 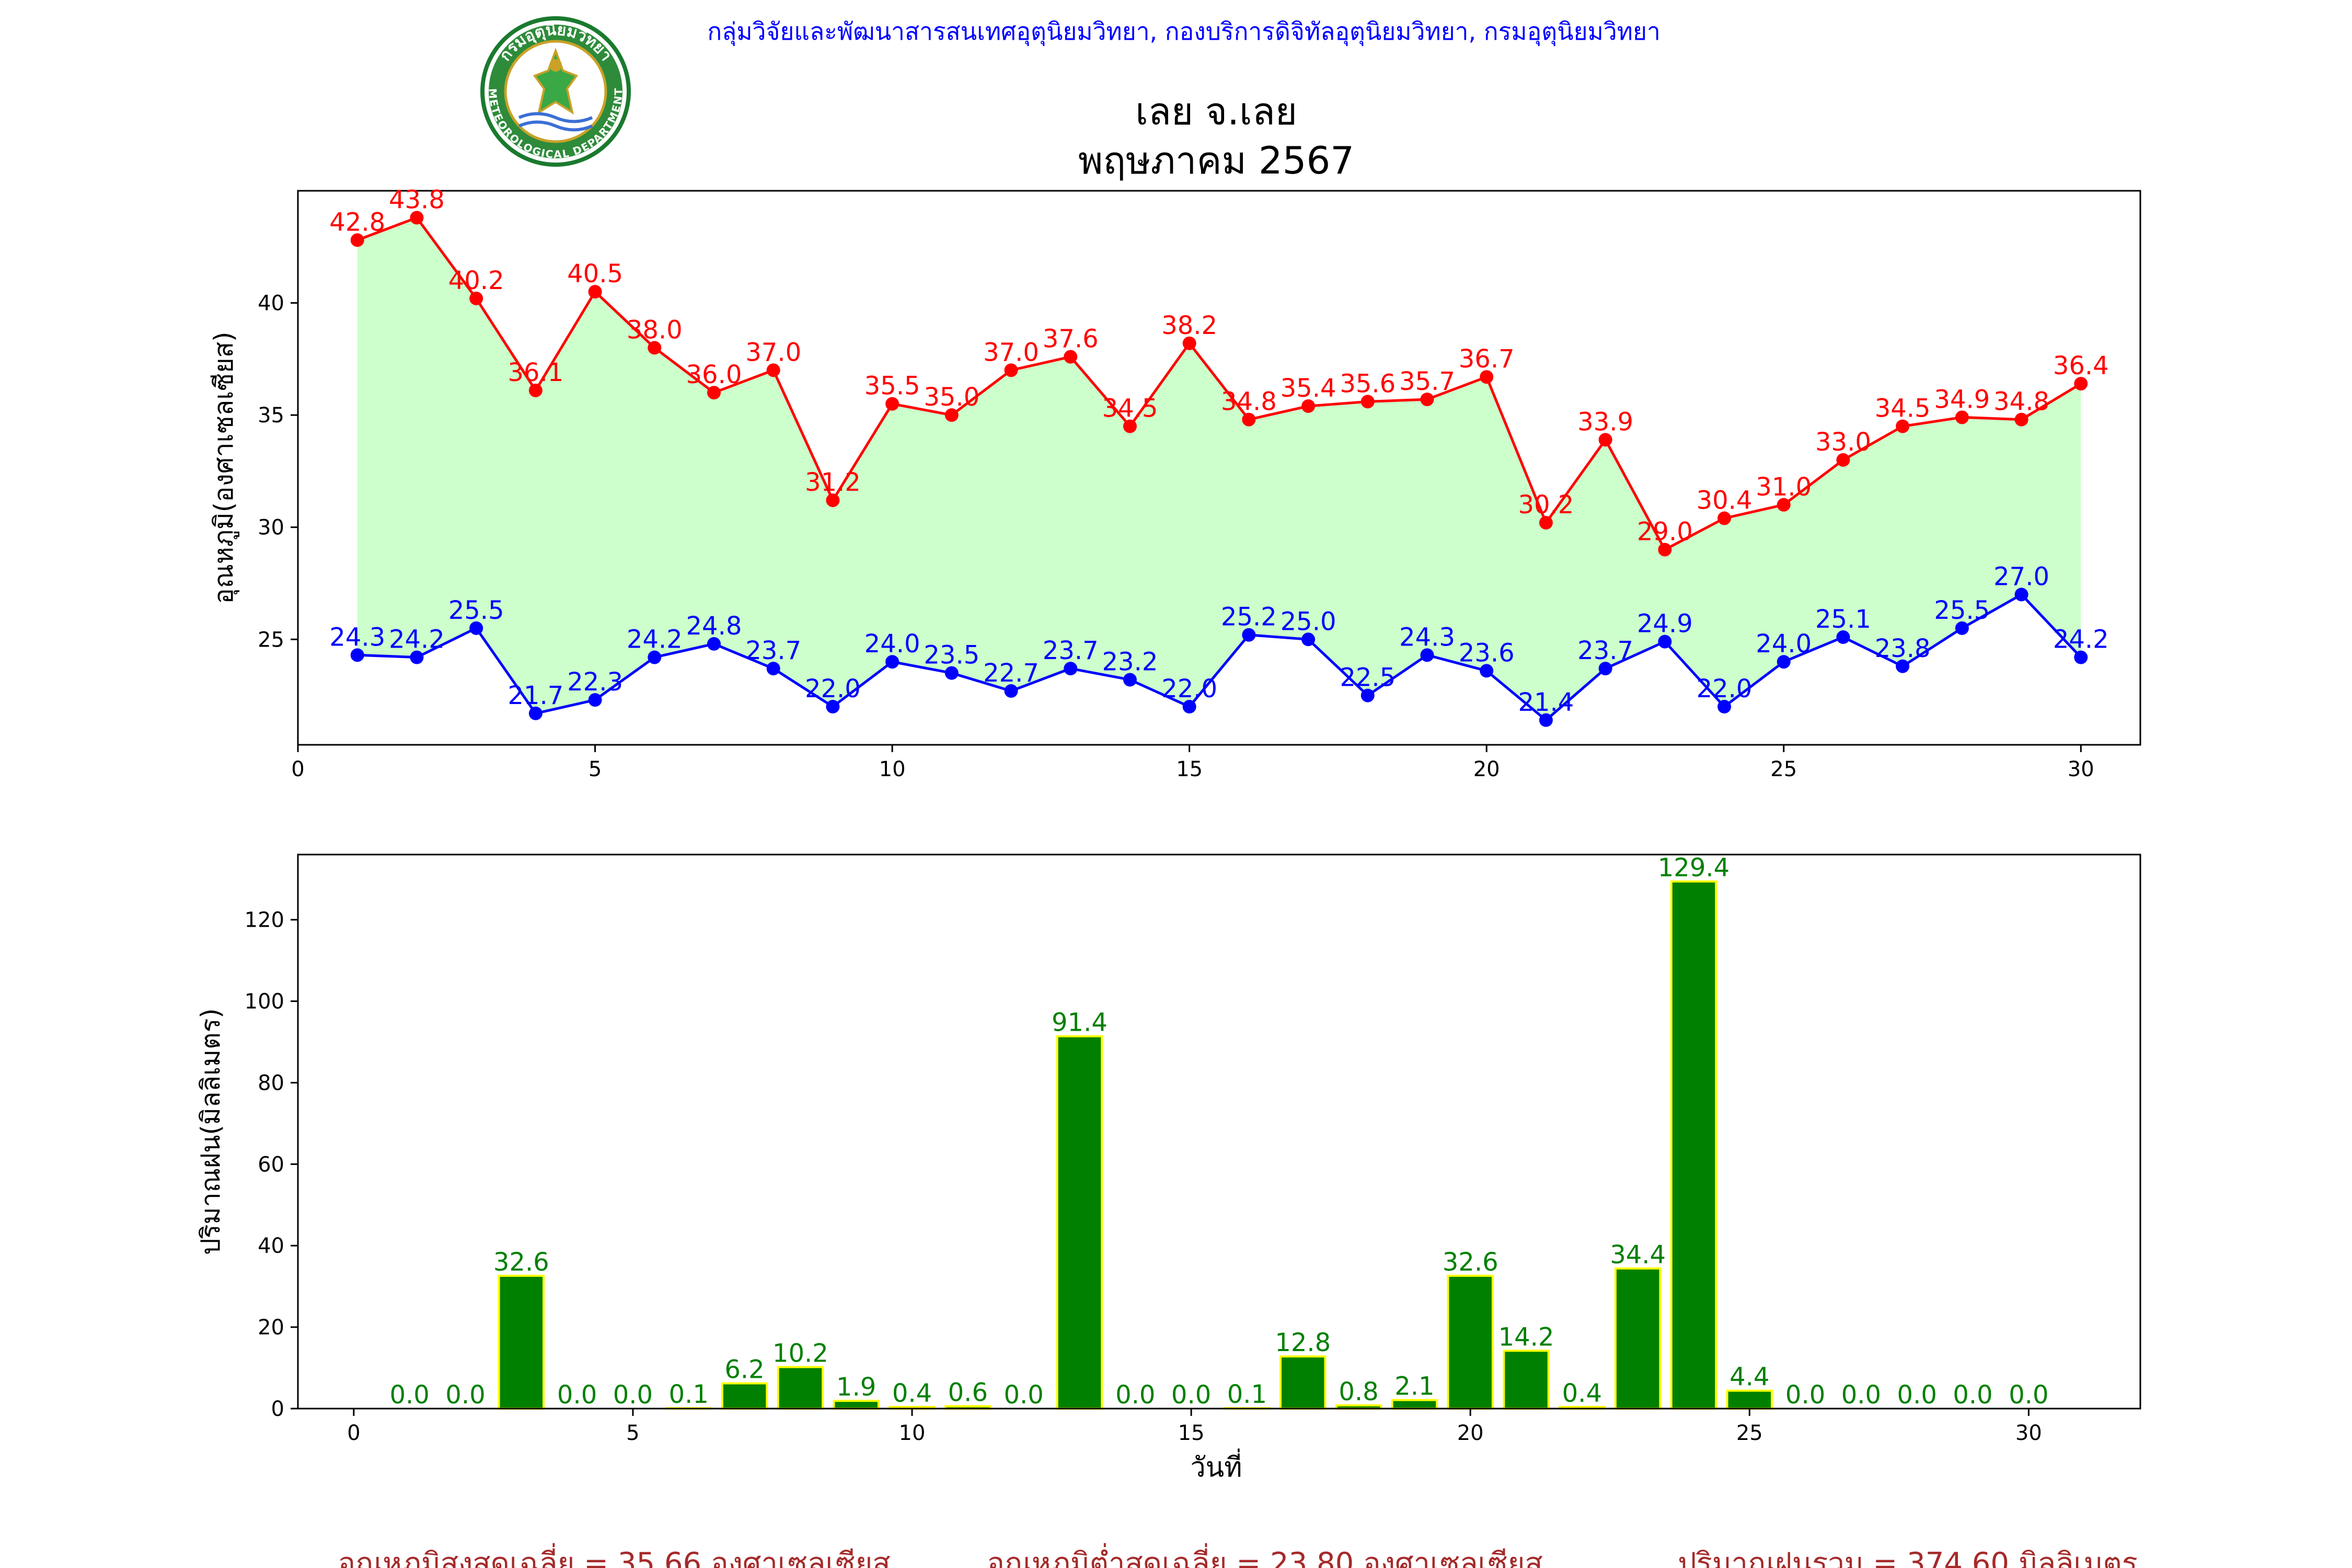 I want to click on temperature-x-tick-label: 30, so click(x=2081, y=769).